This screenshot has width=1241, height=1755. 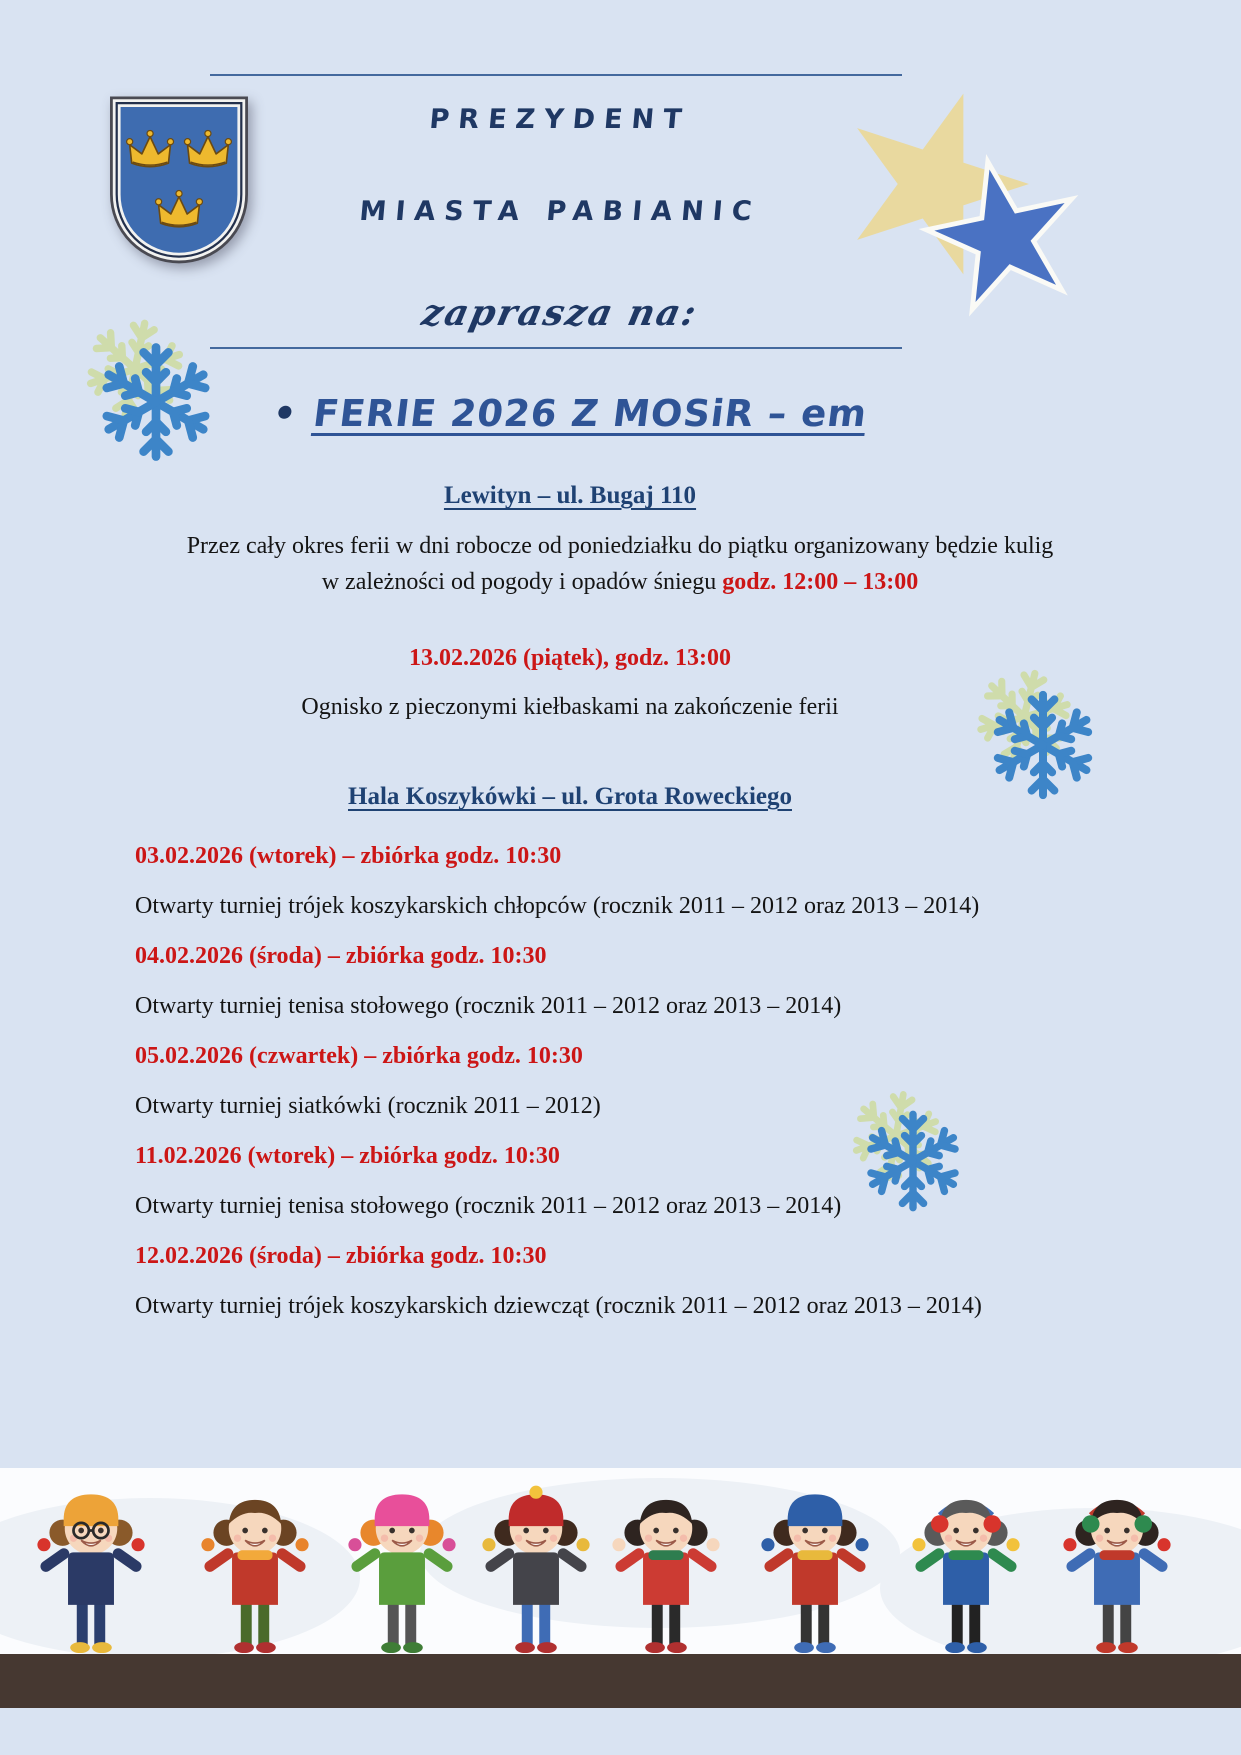 What do you see at coordinates (570, 495) in the screenshot?
I see `section-heading-lewityn: Lewityn – ul. Bugaj 110` at bounding box center [570, 495].